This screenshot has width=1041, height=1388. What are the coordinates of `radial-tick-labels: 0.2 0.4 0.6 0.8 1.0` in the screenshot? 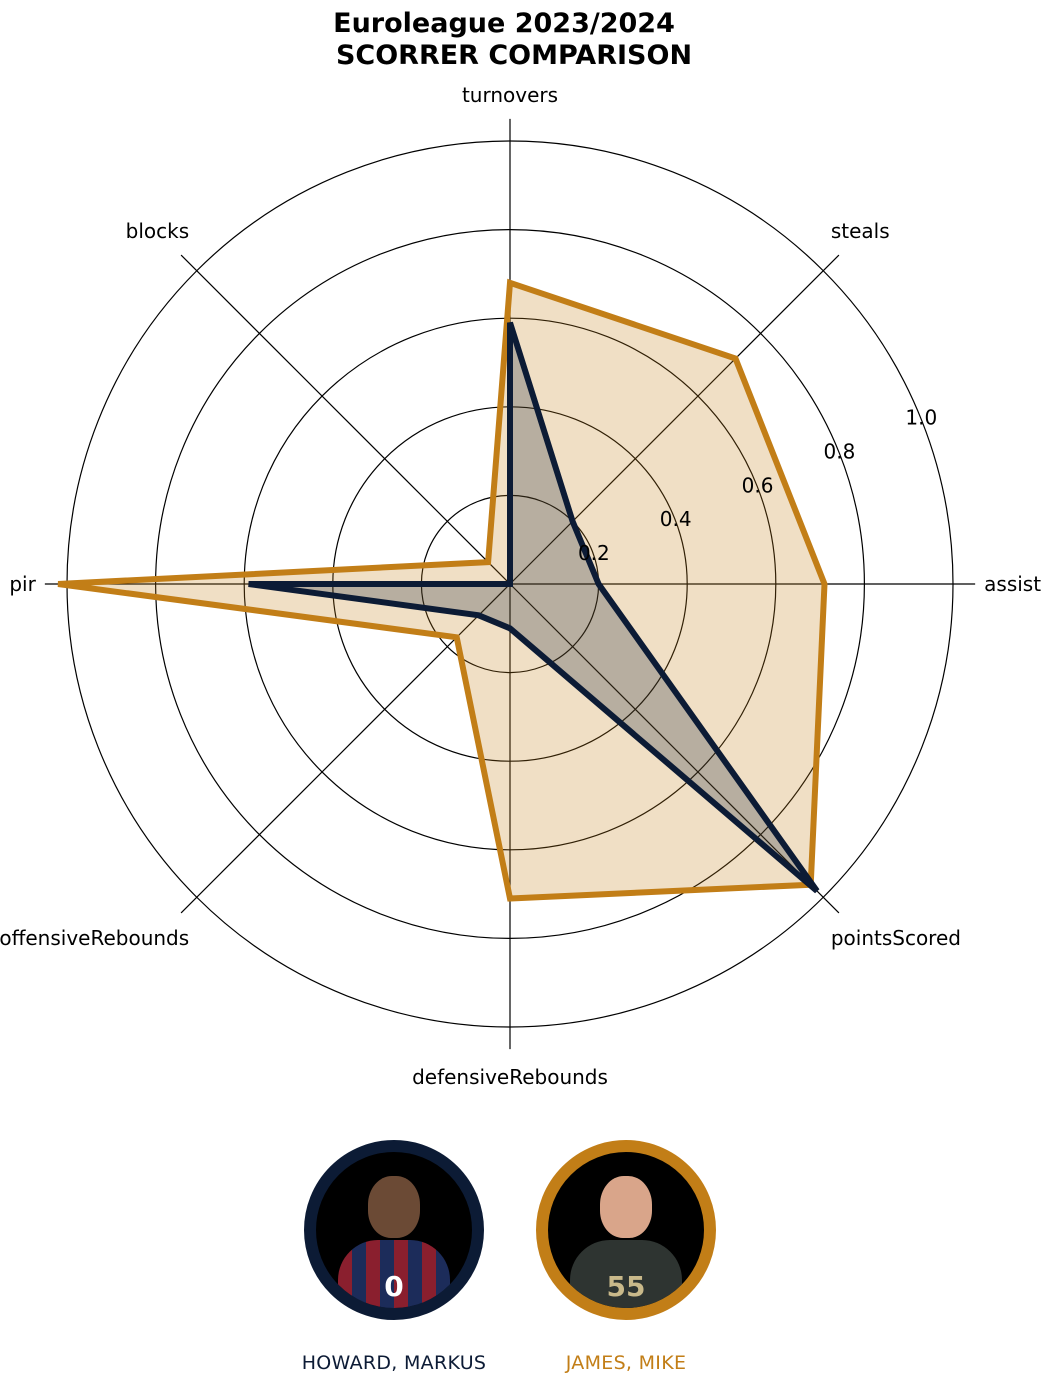 It's located at (757, 485).